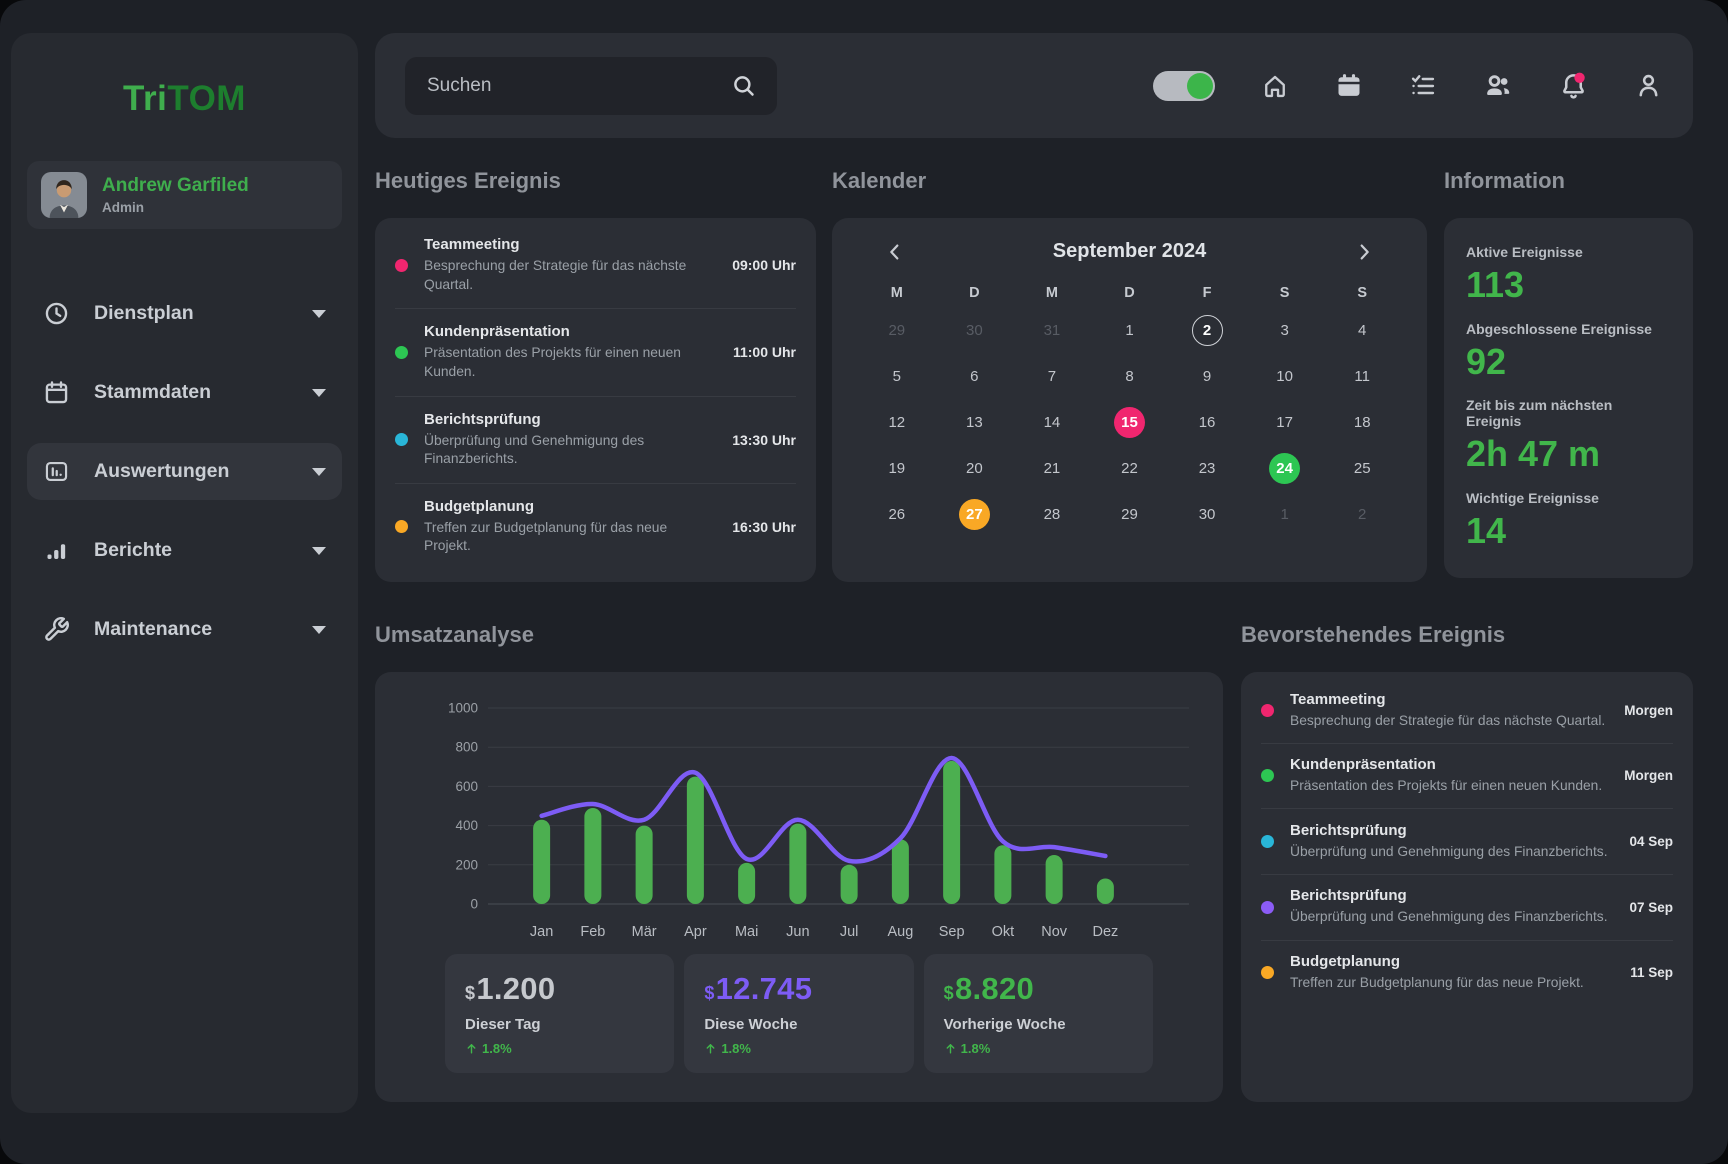  What do you see at coordinates (798, 1048) in the screenshot?
I see `stat-change: 1.8%` at bounding box center [798, 1048].